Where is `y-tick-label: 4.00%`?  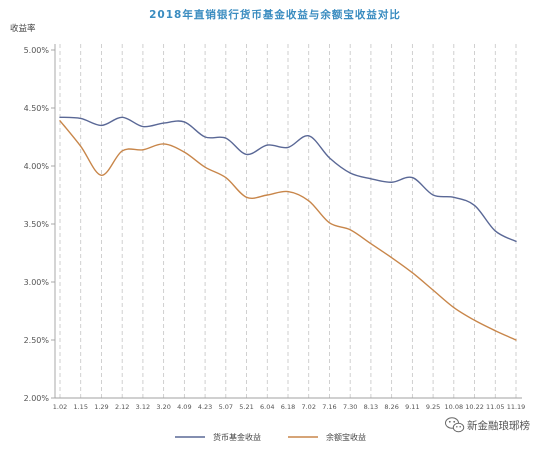 y-tick-label: 4.00% is located at coordinates (37, 166).